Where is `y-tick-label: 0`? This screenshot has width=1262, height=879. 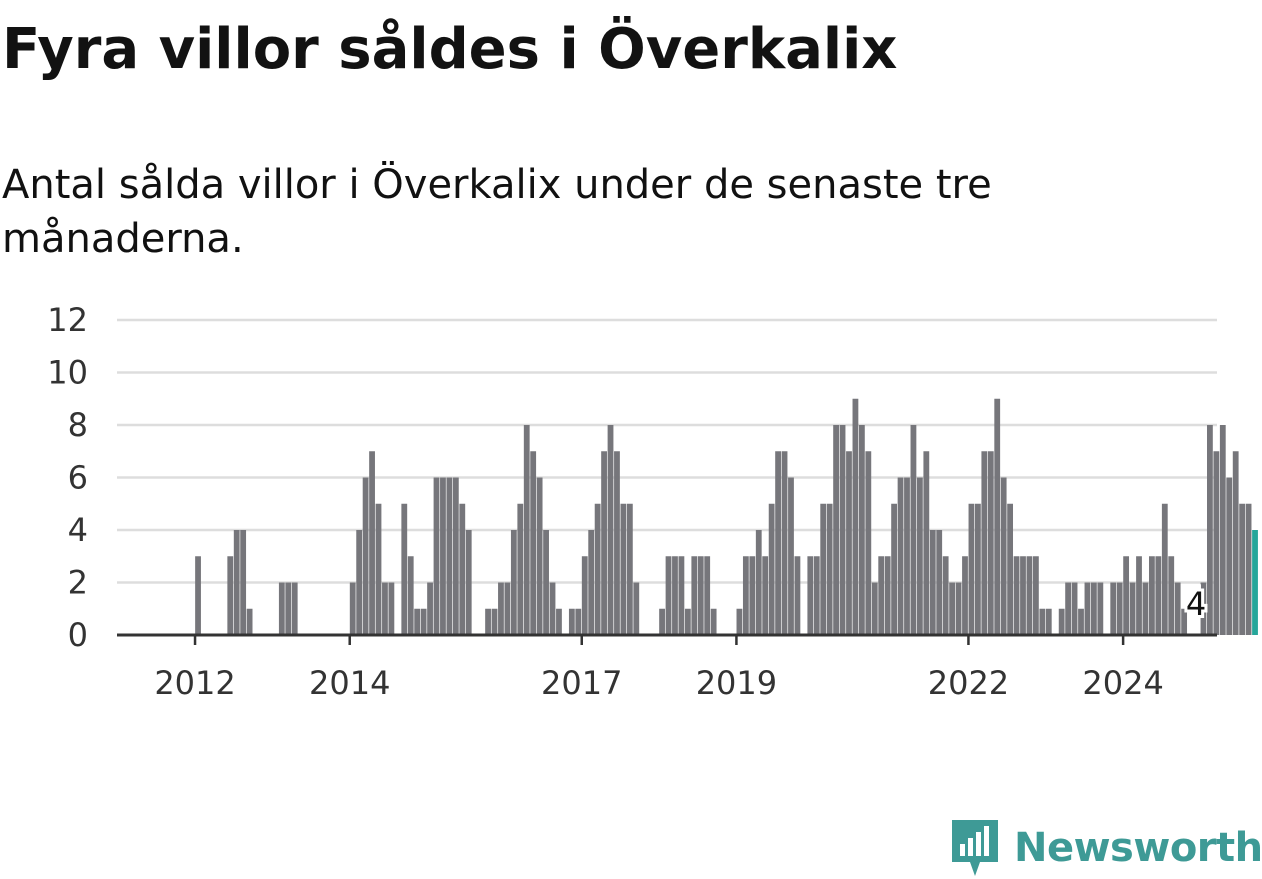
y-tick-label: 0 is located at coordinates (78, 635).